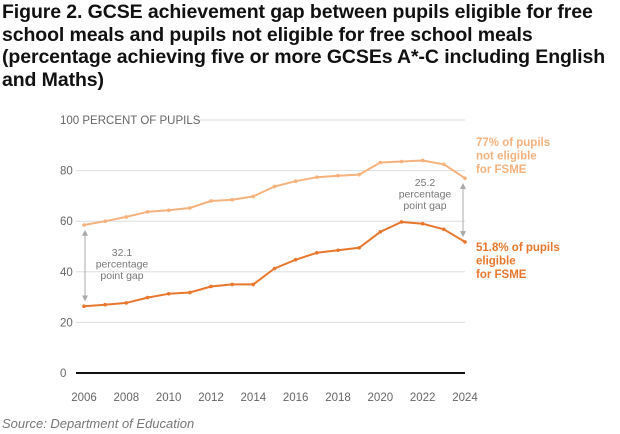 Image resolution: width=620 pixels, height=434 pixels. Describe the element at coordinates (501, 170) in the screenshot. I see `series-label-not_eligible: for FSME` at that location.